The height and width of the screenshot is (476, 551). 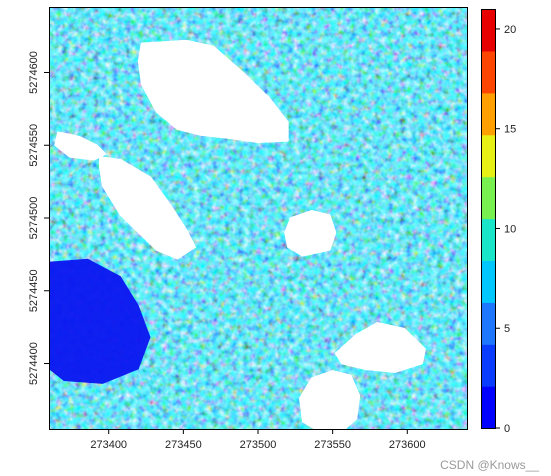 I want to click on watermark: CSDN @Knows__, so click(x=489, y=465).